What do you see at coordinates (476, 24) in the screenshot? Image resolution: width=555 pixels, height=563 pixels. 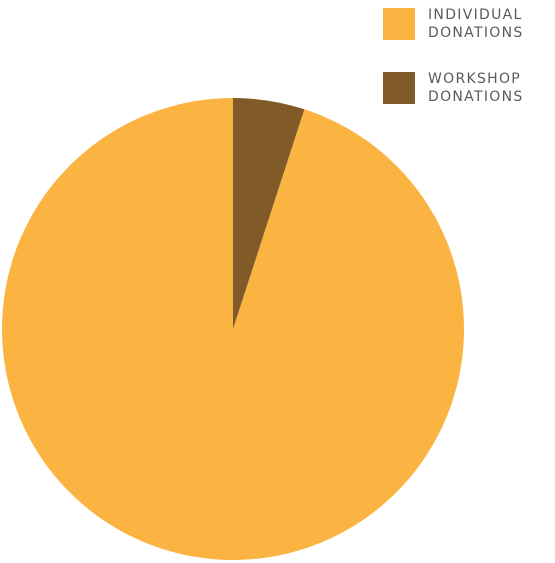 I see `legend-label-individual-donations: INDIVIDUAL DONATIONS` at bounding box center [476, 24].